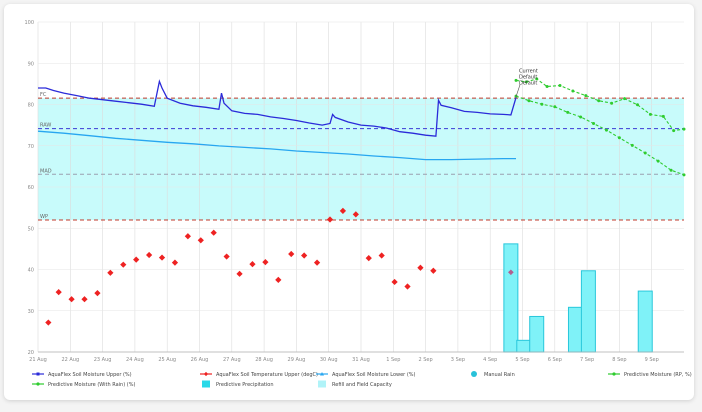 The width and height of the screenshot is (702, 412). I want to click on y-tick-label: 30, so click(31, 312).